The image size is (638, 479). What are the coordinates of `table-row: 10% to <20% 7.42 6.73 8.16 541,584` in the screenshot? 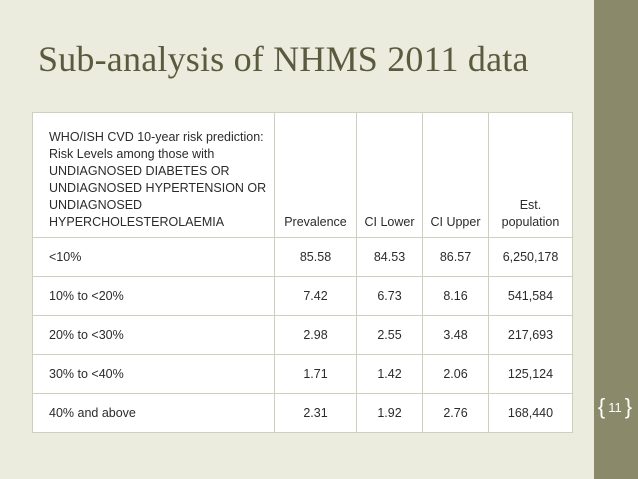 It's located at (302, 296).